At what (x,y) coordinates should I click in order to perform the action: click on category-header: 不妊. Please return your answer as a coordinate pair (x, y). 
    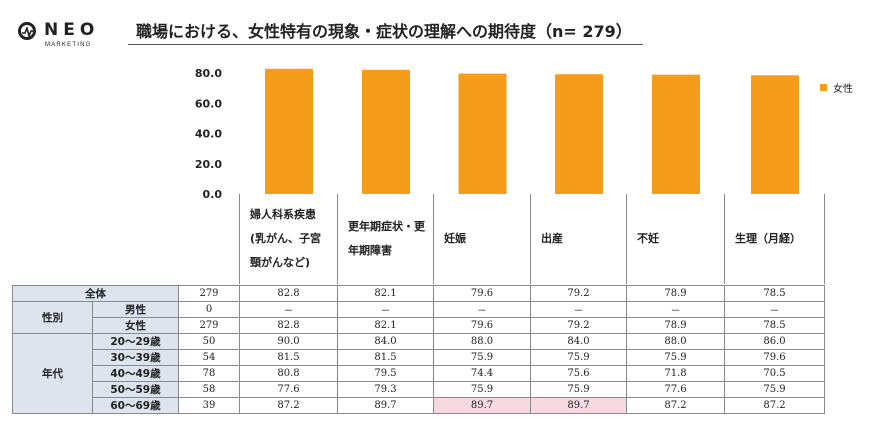
    Looking at the image, I should click on (675, 239).